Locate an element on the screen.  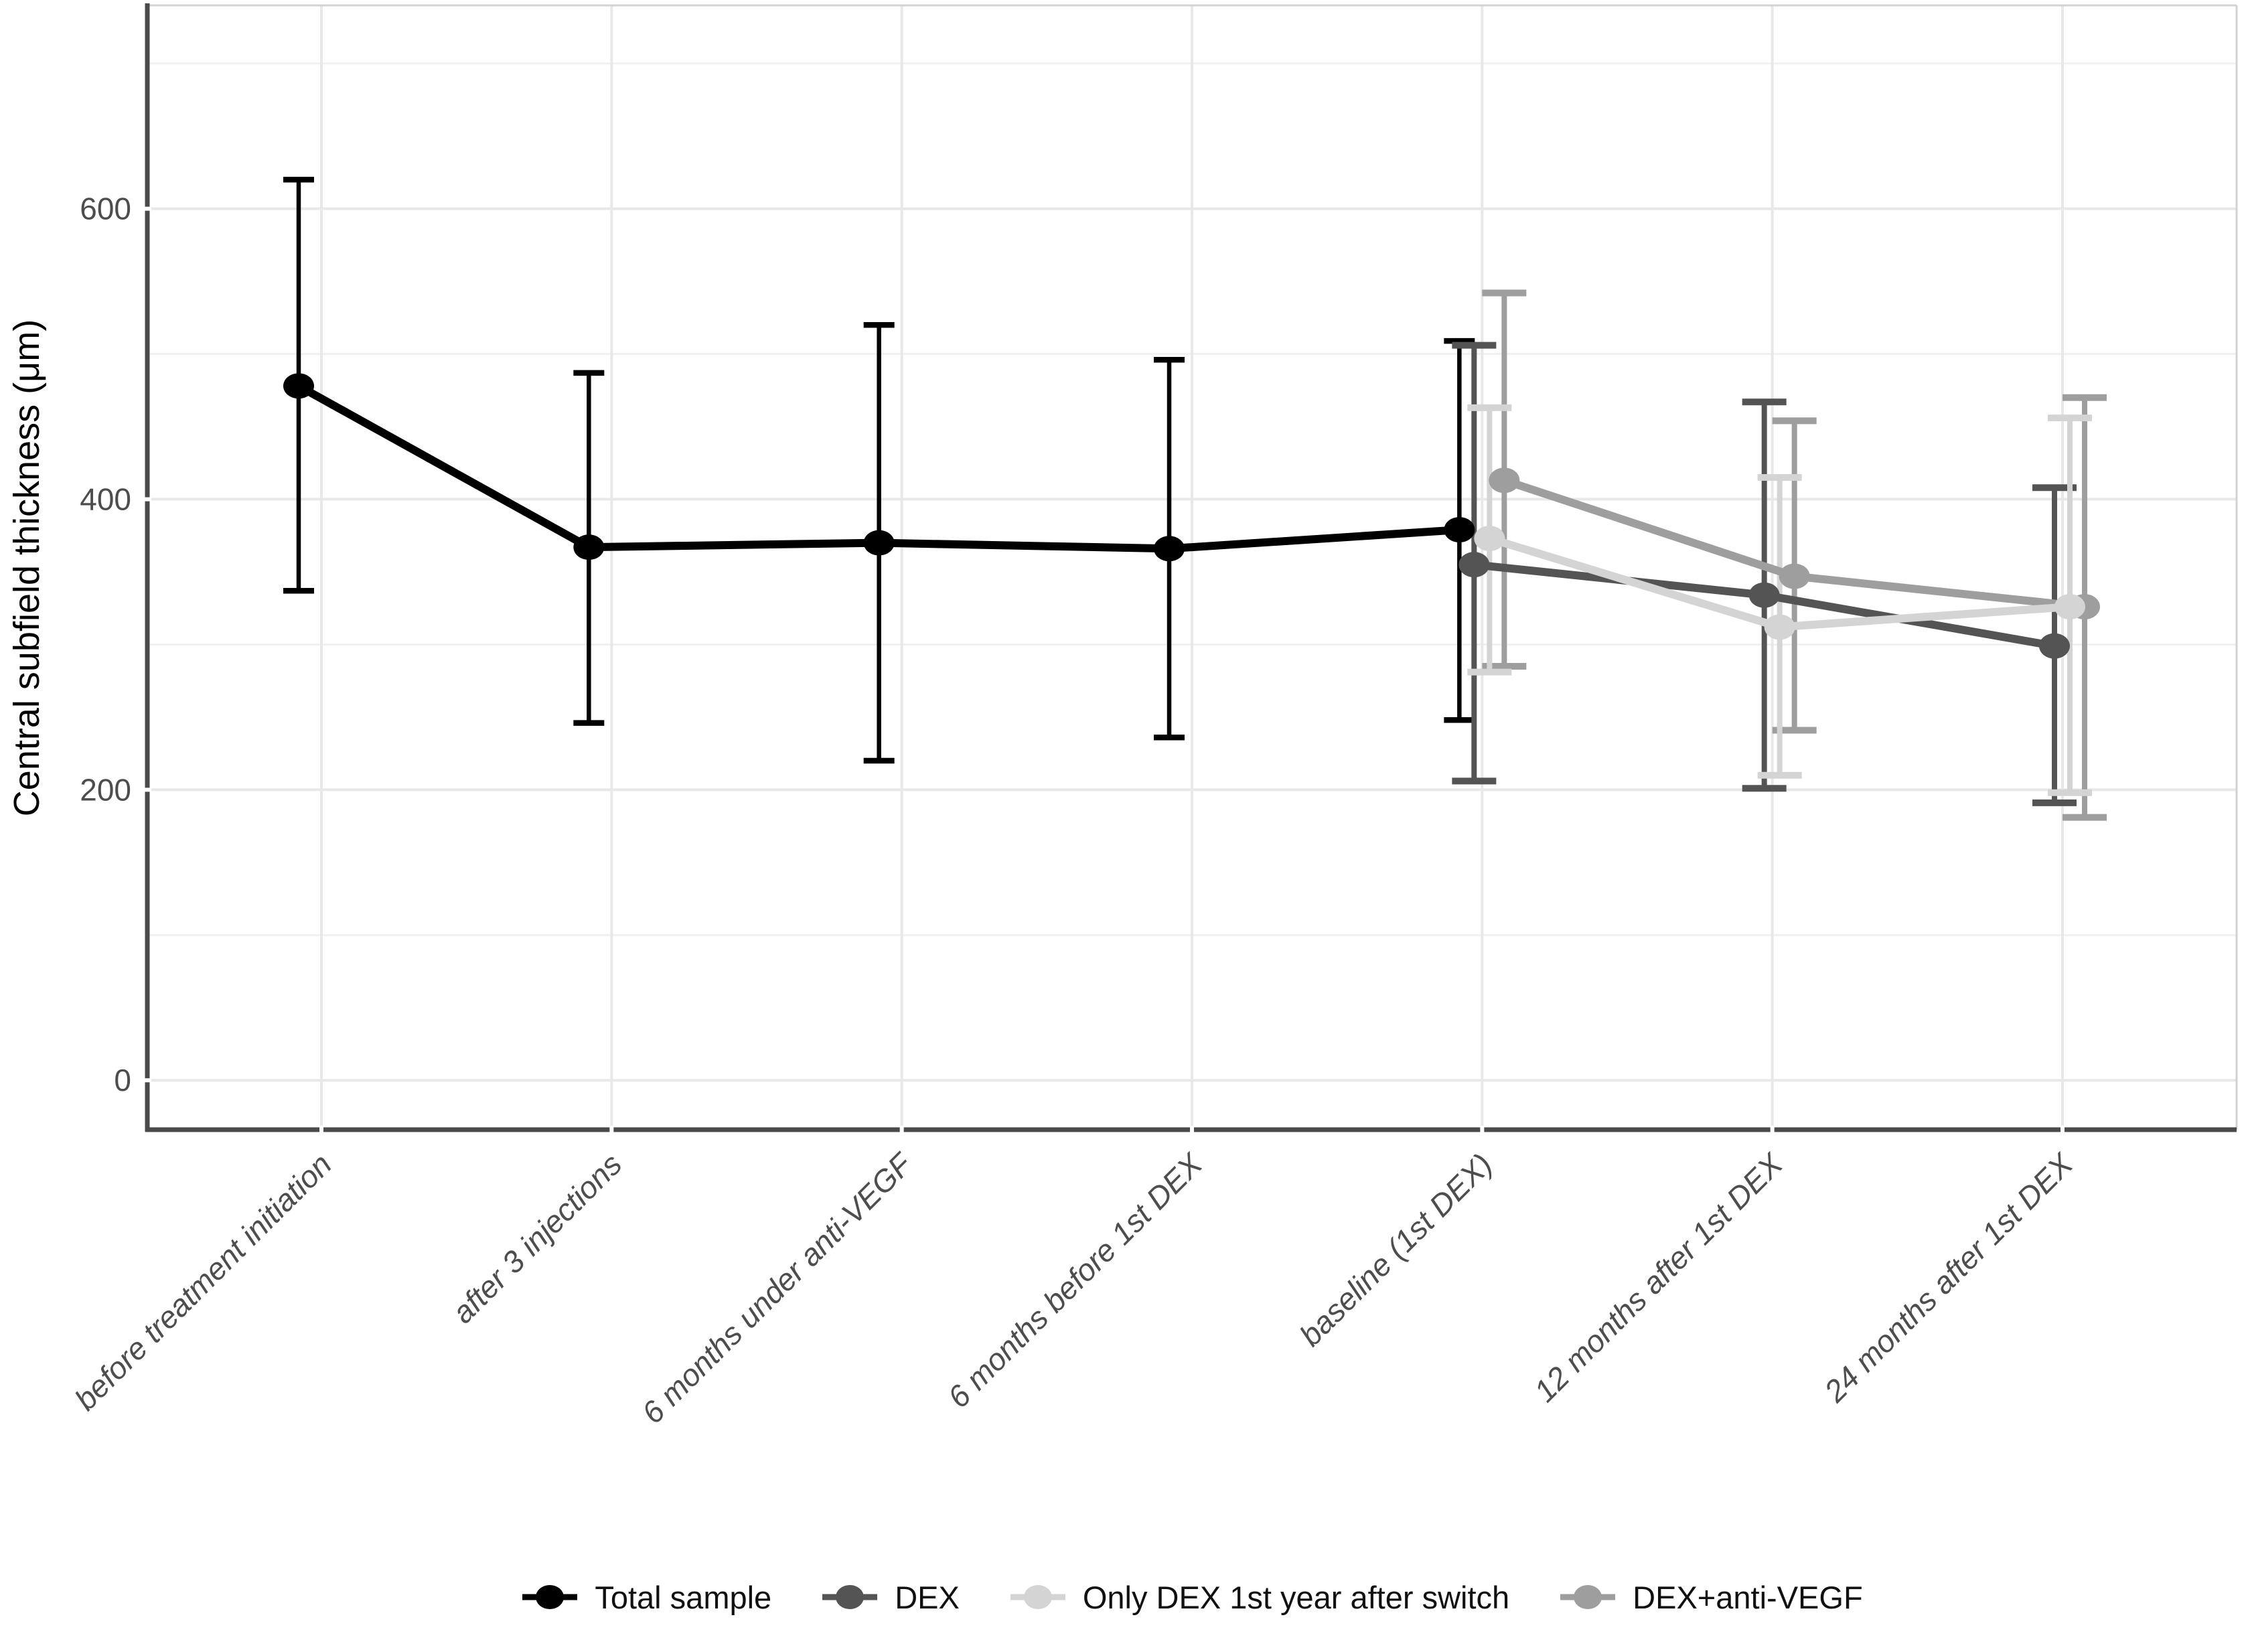
legend-label: DEX is located at coordinates (928, 1597).